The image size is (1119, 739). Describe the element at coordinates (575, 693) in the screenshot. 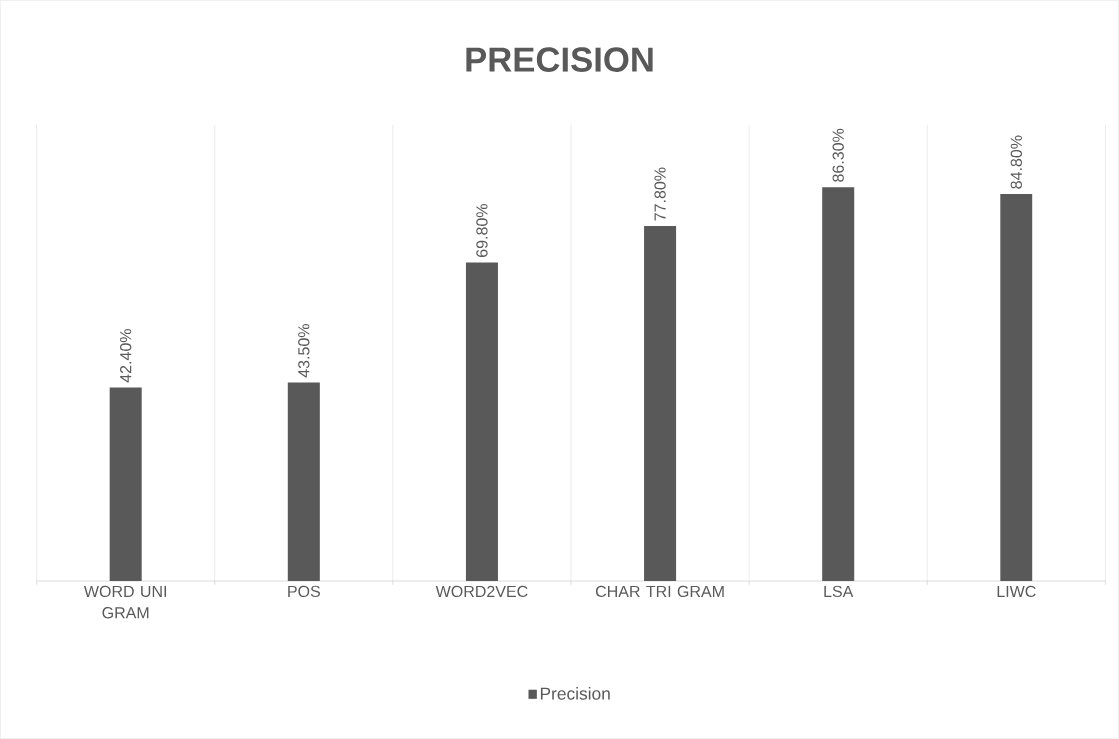

I see `legend-label: Precision` at that location.